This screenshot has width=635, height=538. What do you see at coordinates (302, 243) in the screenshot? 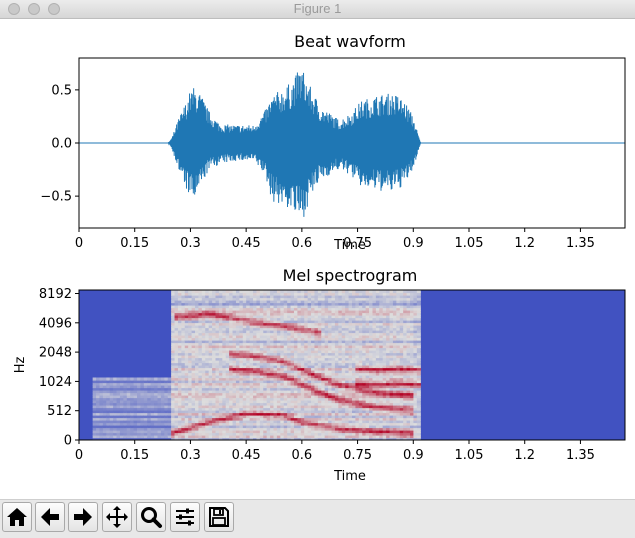
I see `waveform-xtick-label: 0.6` at bounding box center [302, 243].